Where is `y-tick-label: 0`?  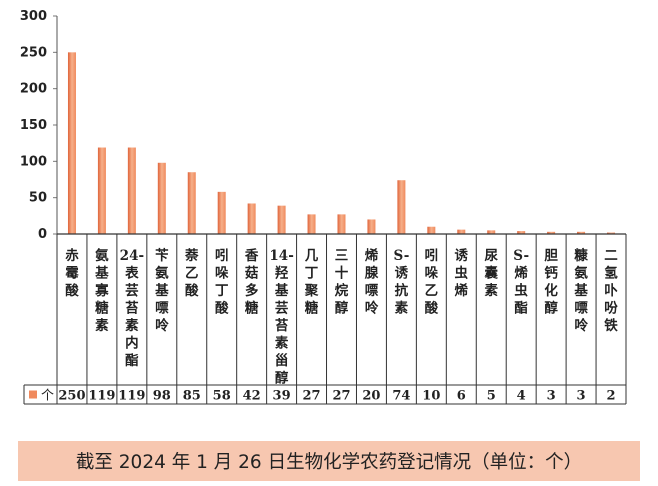 y-tick-label: 0 is located at coordinates (42, 234).